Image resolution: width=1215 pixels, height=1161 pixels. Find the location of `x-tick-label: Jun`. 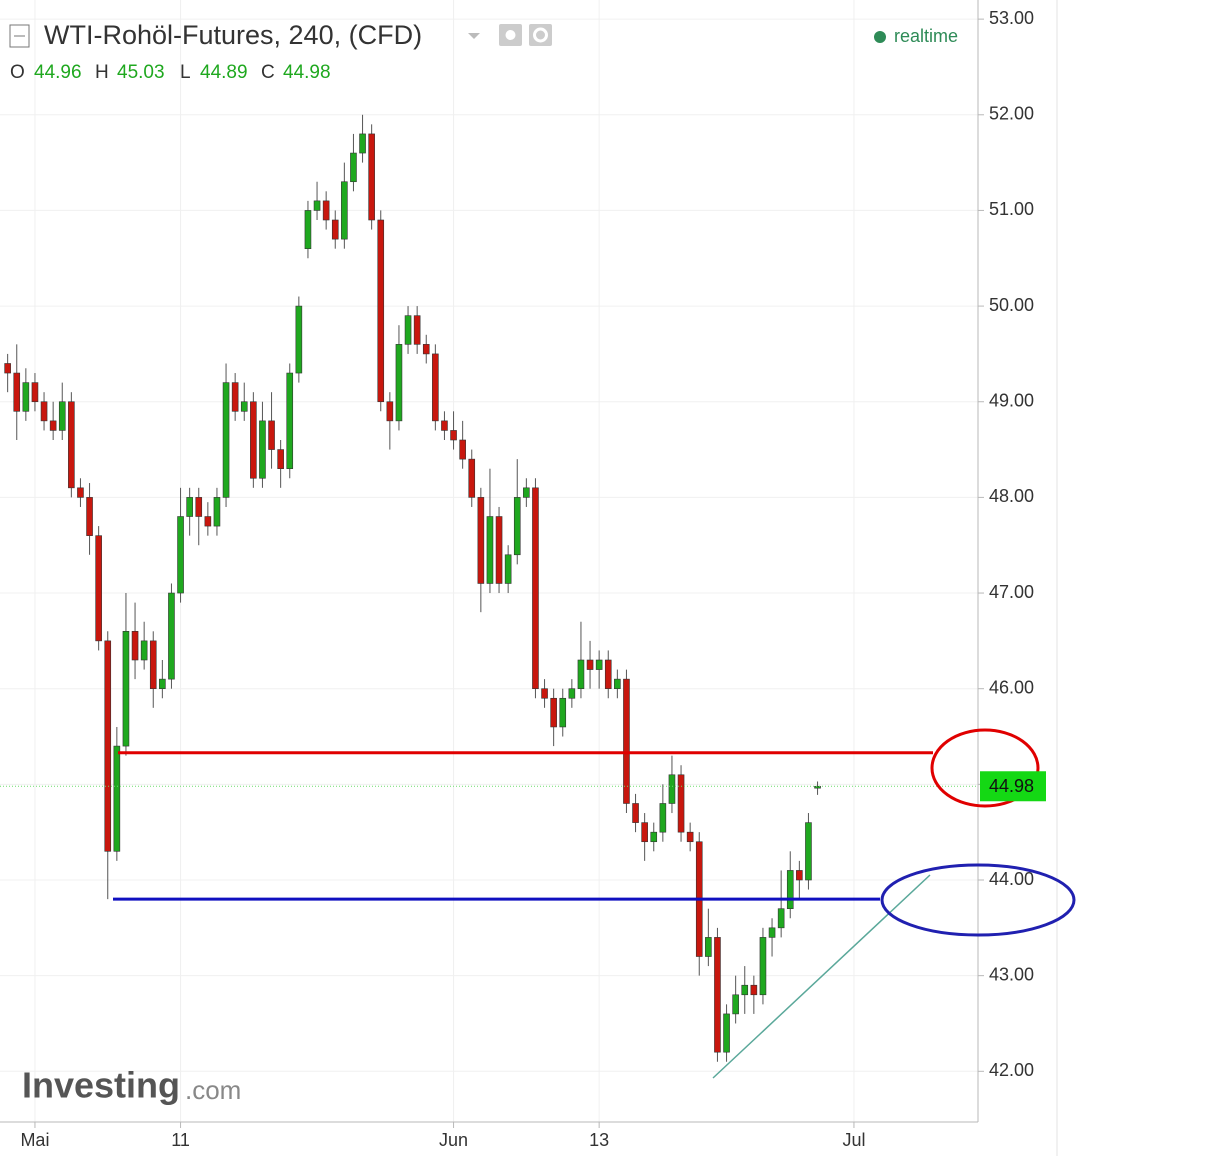

x-tick-label: Jun is located at coordinates (453, 1140).